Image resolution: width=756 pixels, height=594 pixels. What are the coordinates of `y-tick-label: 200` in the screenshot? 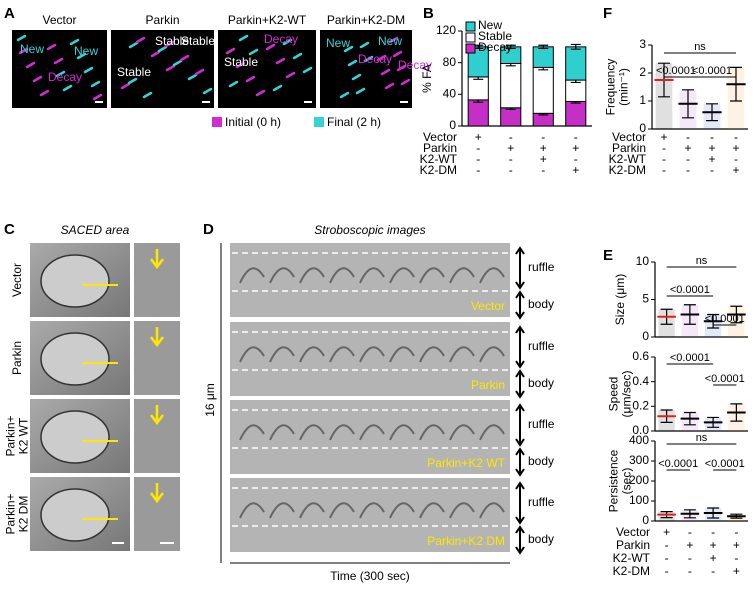 It's located at (639, 480).